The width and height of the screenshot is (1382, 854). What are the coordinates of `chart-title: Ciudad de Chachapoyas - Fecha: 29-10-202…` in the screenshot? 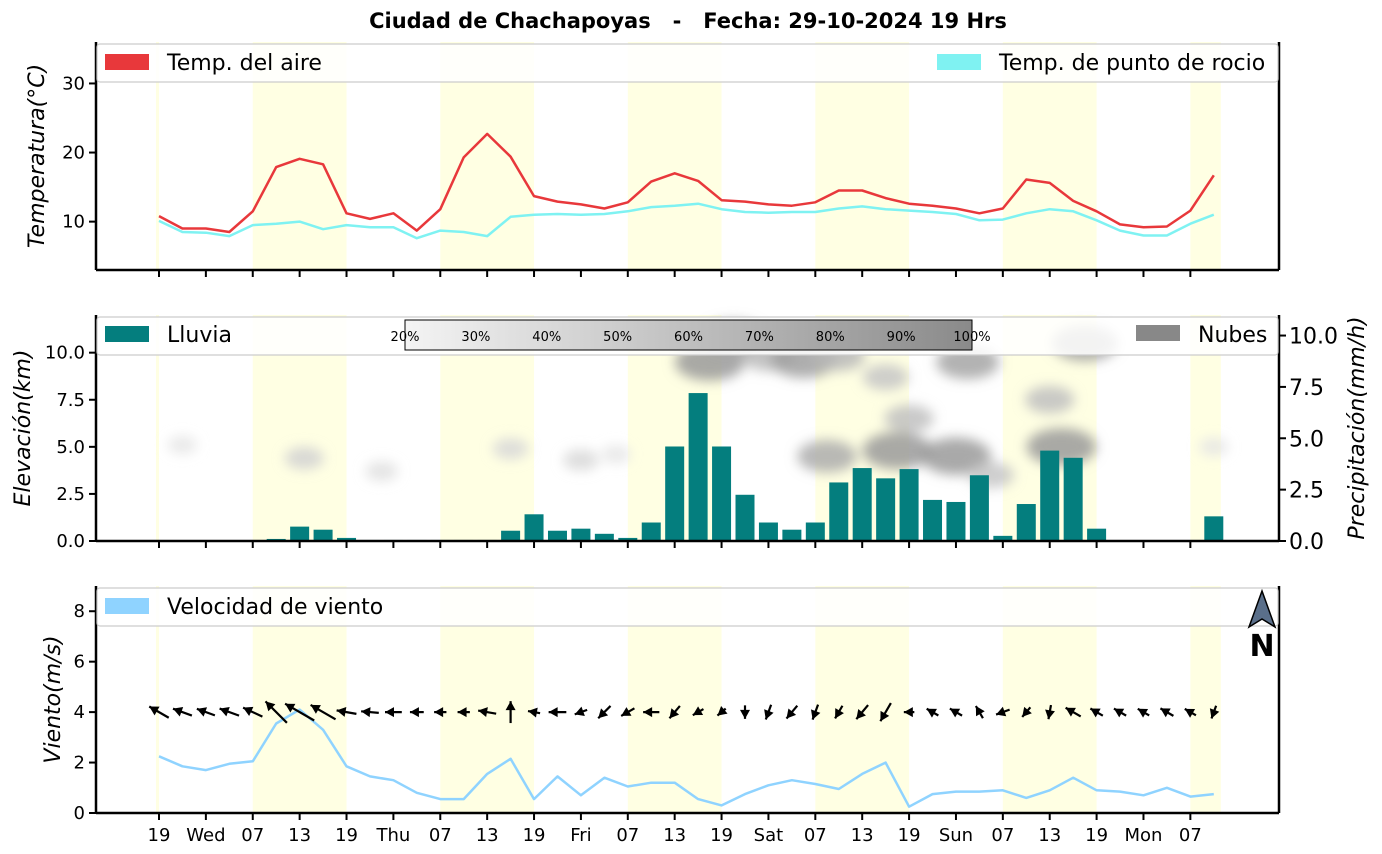 It's located at (688, 21).